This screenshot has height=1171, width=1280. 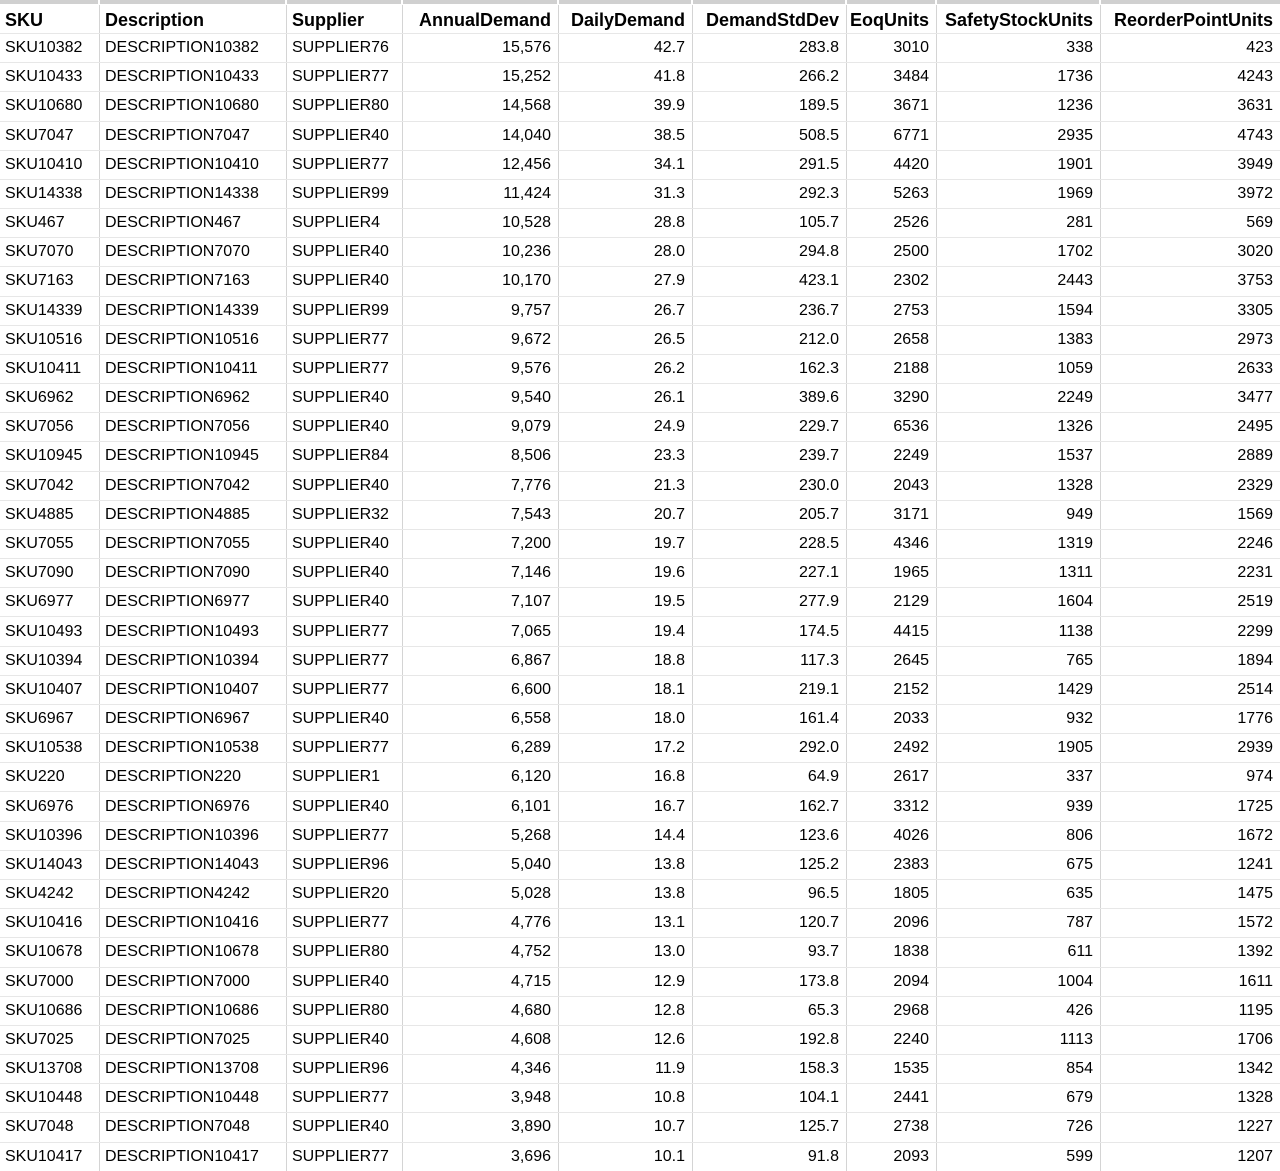 I want to click on cell-sku: SKU10516, so click(x=50, y=339).